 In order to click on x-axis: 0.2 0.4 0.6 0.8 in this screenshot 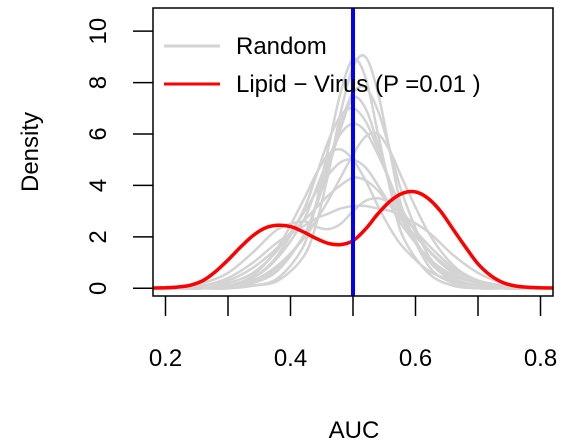, I will do `click(353, 334)`.